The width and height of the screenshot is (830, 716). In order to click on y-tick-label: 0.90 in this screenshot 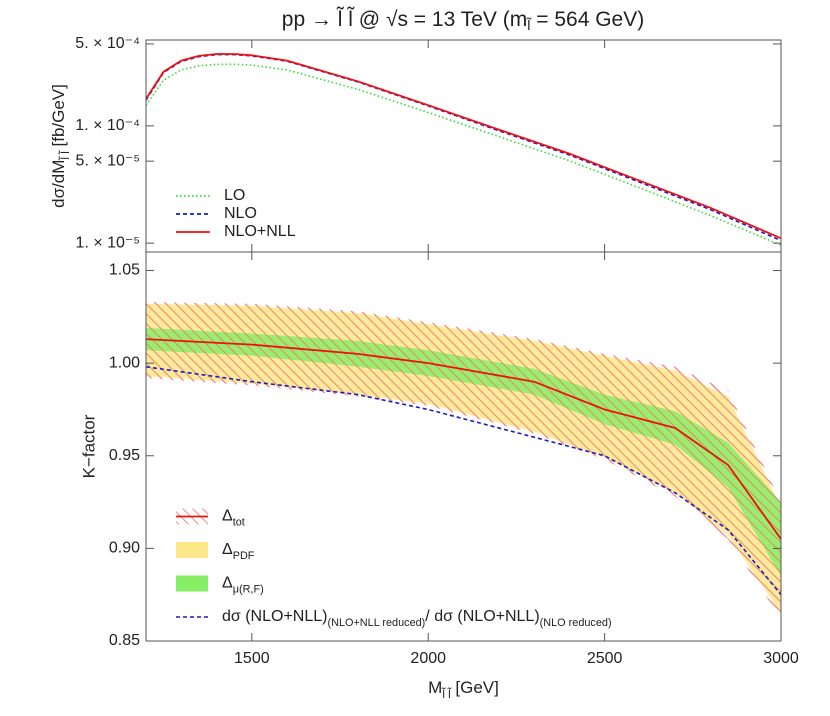, I will do `click(124, 548)`.